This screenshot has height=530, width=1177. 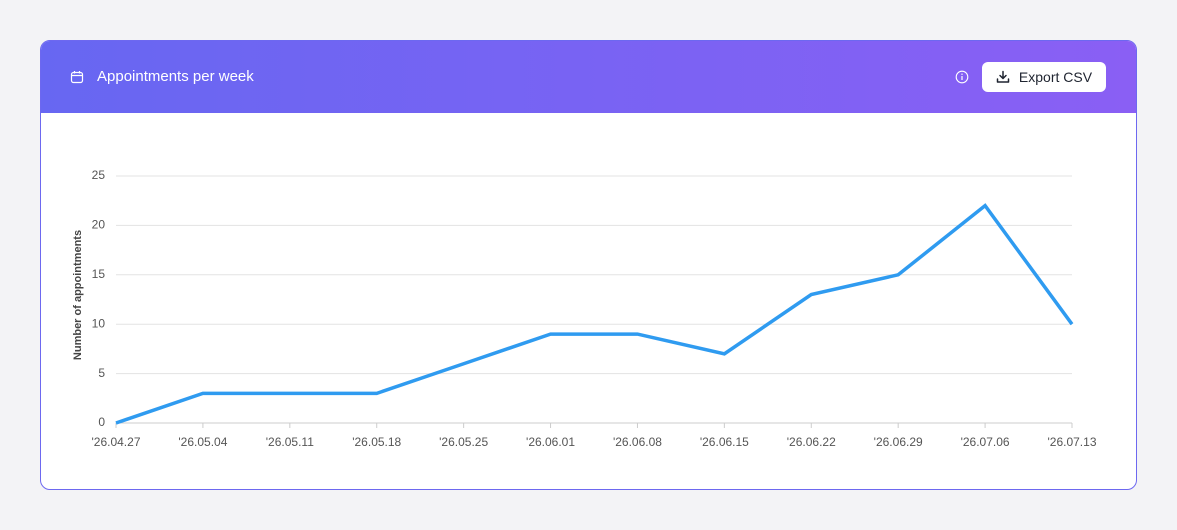 I want to click on x-tick-label: '26.05.11, so click(x=290, y=442).